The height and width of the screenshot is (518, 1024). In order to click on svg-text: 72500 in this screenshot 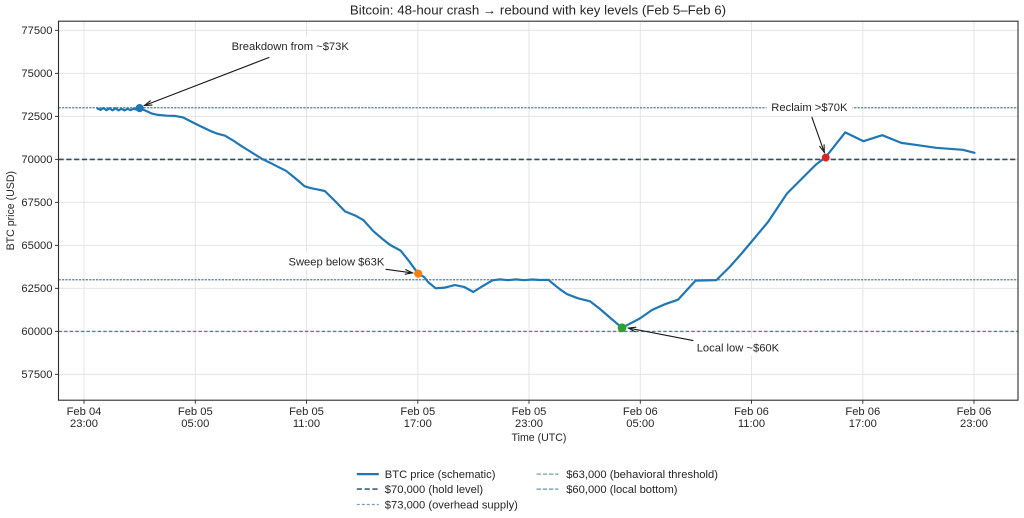, I will do `click(36, 117)`.